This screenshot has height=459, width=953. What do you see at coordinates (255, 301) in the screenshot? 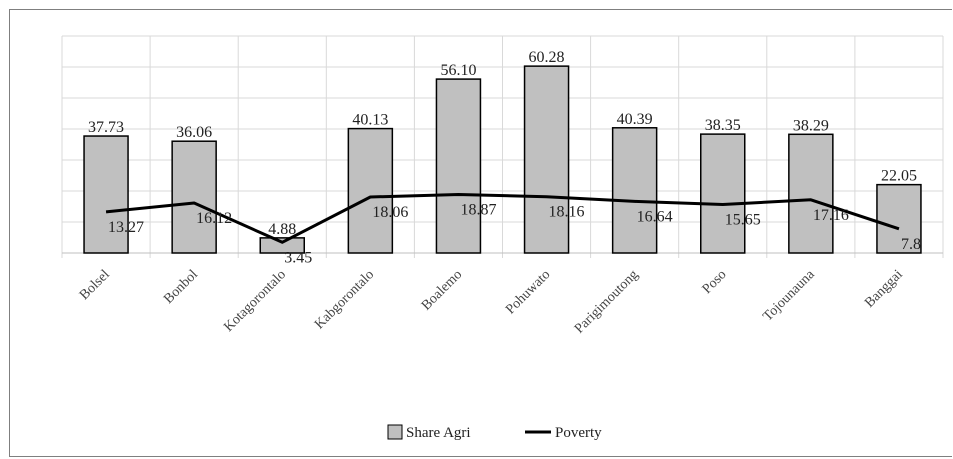
I see `x-tick-kotagorontalo: Kotagorontalo` at bounding box center [255, 301].